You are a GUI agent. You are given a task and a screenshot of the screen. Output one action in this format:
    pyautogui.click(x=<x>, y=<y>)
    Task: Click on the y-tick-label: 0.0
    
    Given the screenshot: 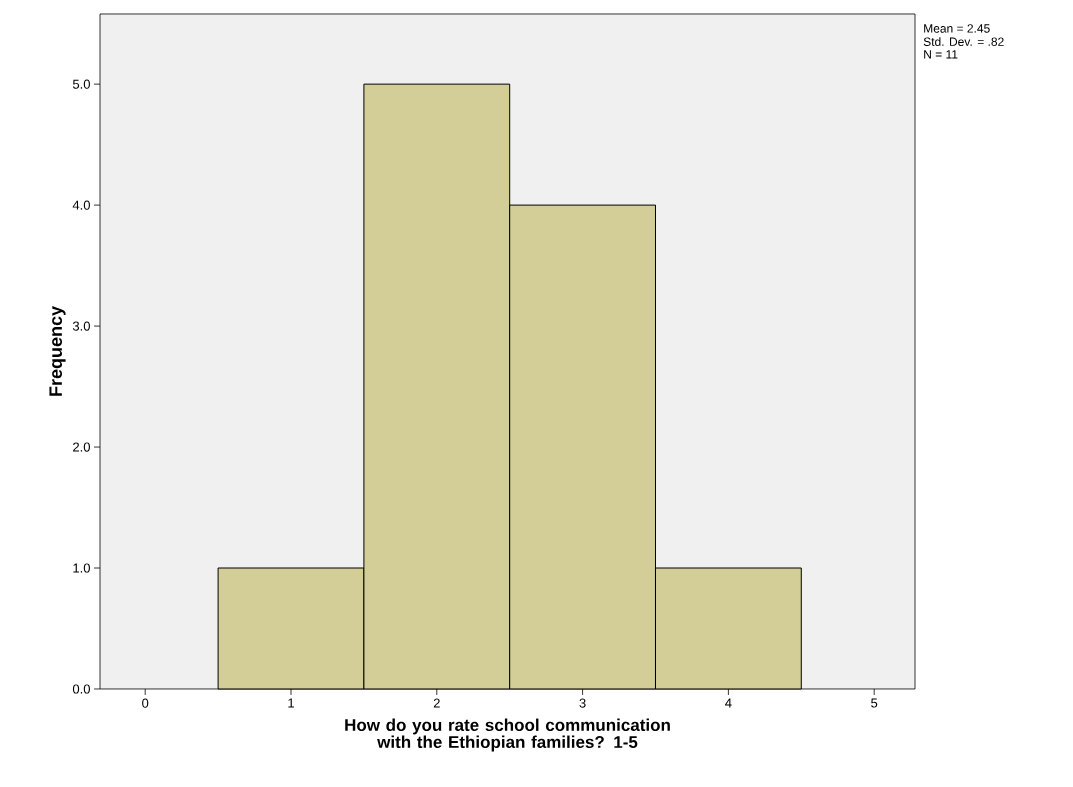 What is the action you would take?
    pyautogui.click(x=81, y=689)
    